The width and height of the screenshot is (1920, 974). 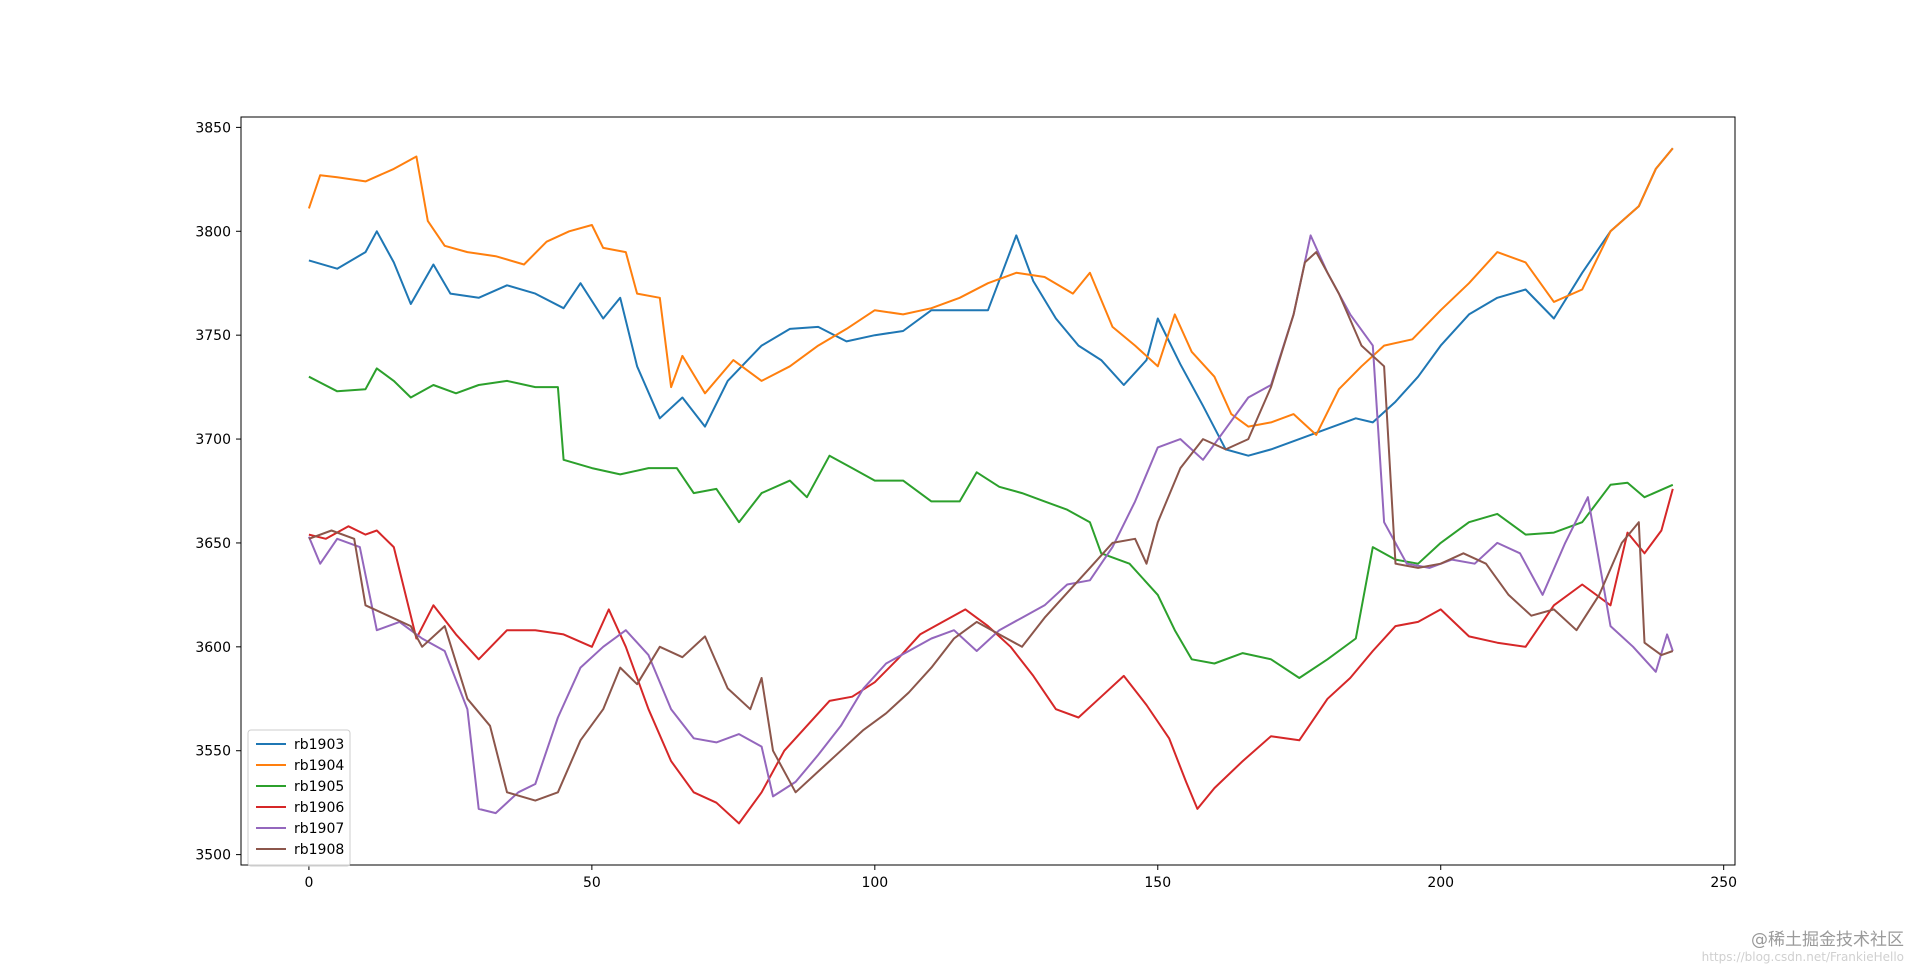 I want to click on watermark-main: @稀土掘金技术社区, so click(x=1827, y=940).